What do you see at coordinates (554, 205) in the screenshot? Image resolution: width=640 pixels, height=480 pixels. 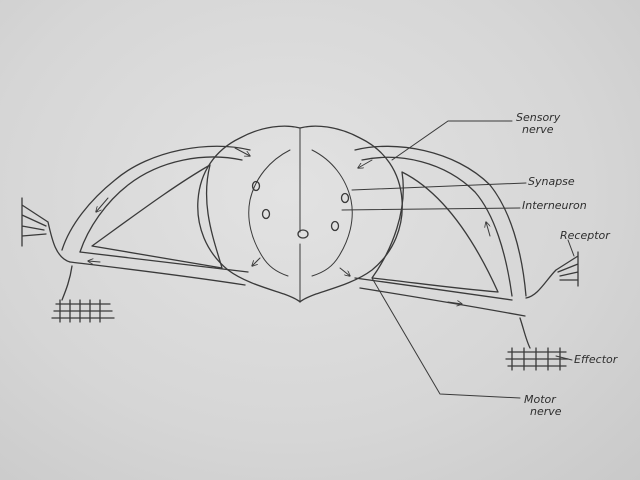 I see `label-interneuron: Interneuron` at bounding box center [554, 205].